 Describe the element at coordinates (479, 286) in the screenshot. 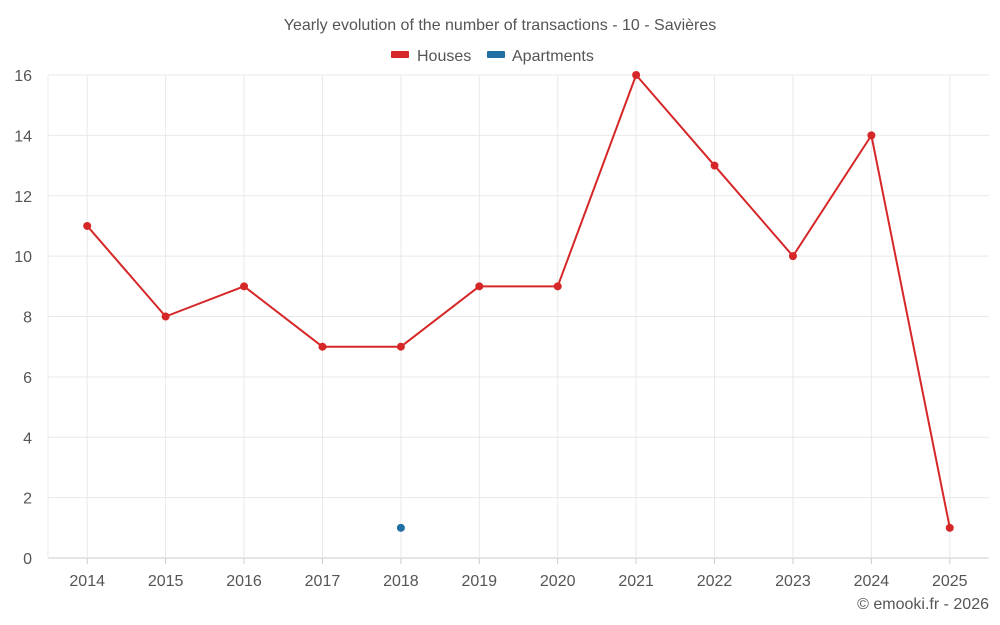

I see `data-point-houses-2019` at that location.